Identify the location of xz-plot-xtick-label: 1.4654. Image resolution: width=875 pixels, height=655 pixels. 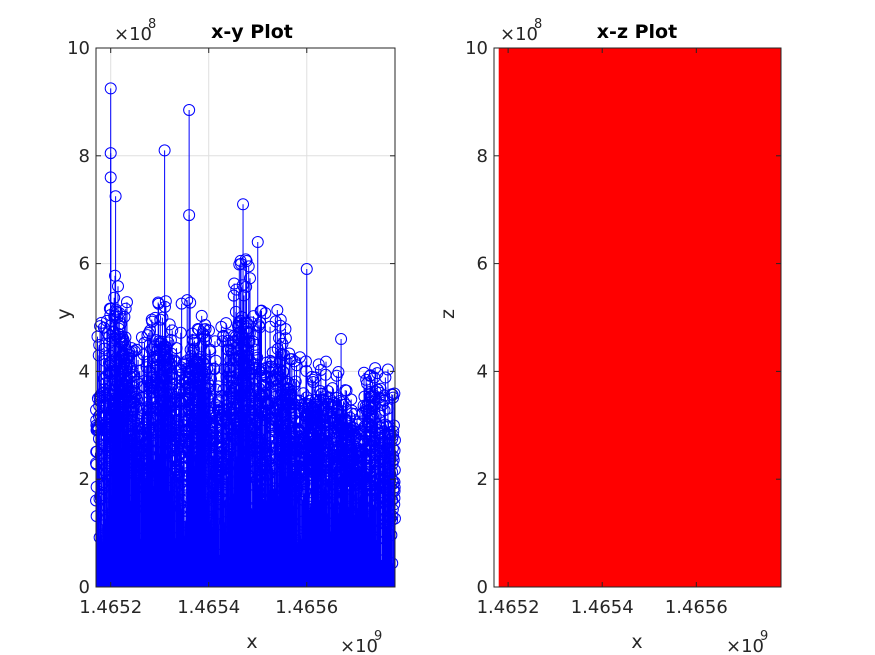
(602, 607).